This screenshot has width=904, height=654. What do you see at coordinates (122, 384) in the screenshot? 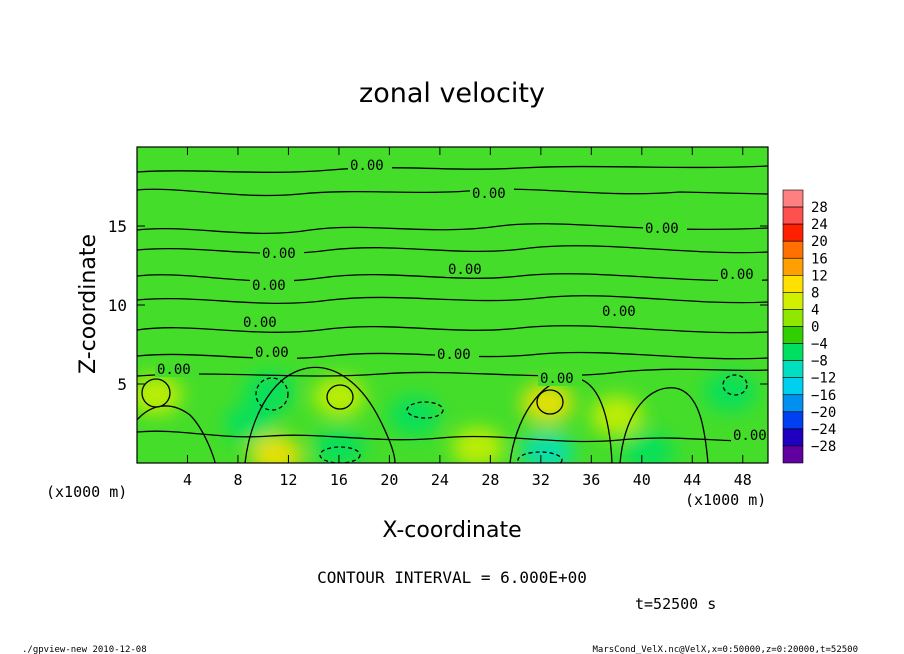
I see `y-tick-label-0: 5` at bounding box center [122, 384].